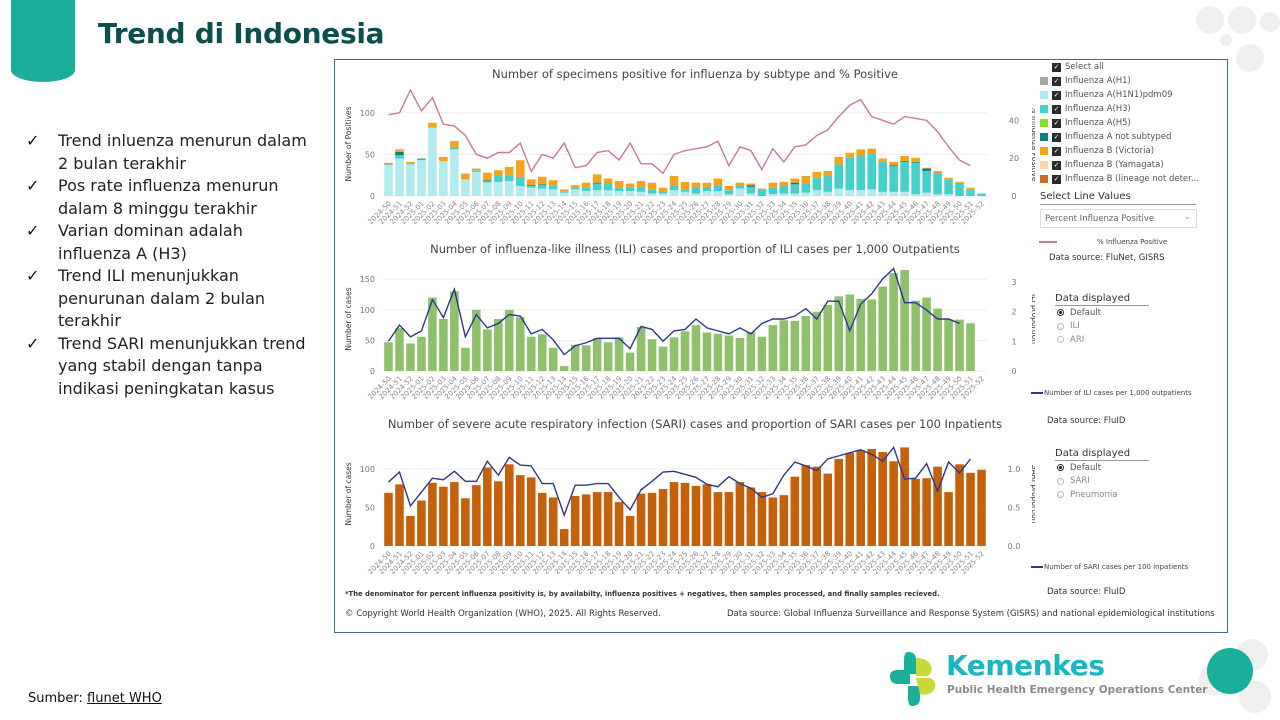  Describe the element at coordinates (1109, 567) in the screenshot. I see `sari-line-legend: Number of SARI cases per 100 inpatients` at that location.